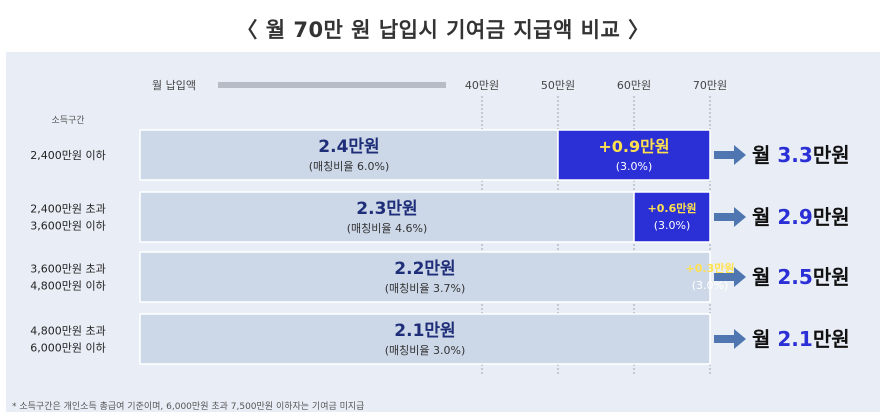 This screenshot has height=412, width=886. I want to click on total-value: 2.5, so click(794, 277).